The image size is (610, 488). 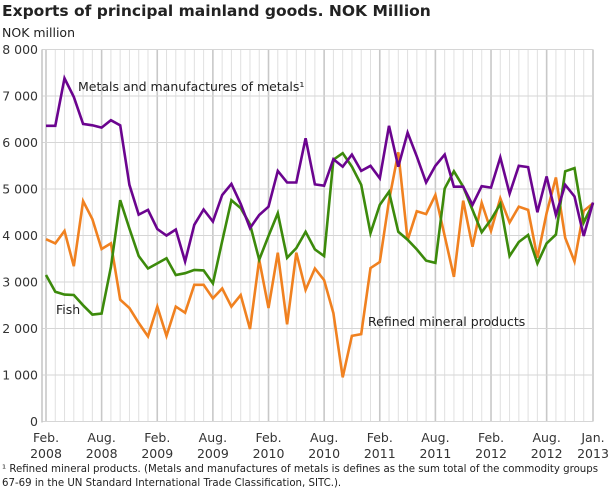 I want to click on x-tick-year: 2013, so click(x=593, y=453).